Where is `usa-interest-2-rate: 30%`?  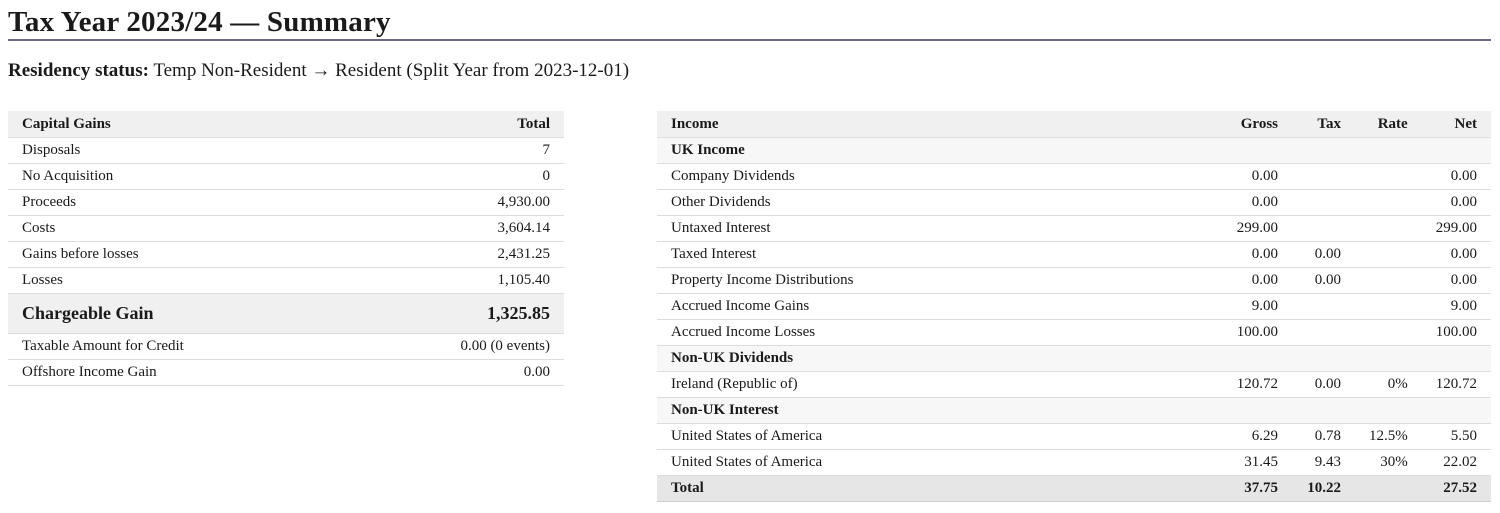 usa-interest-2-rate: 30% is located at coordinates (1388, 462).